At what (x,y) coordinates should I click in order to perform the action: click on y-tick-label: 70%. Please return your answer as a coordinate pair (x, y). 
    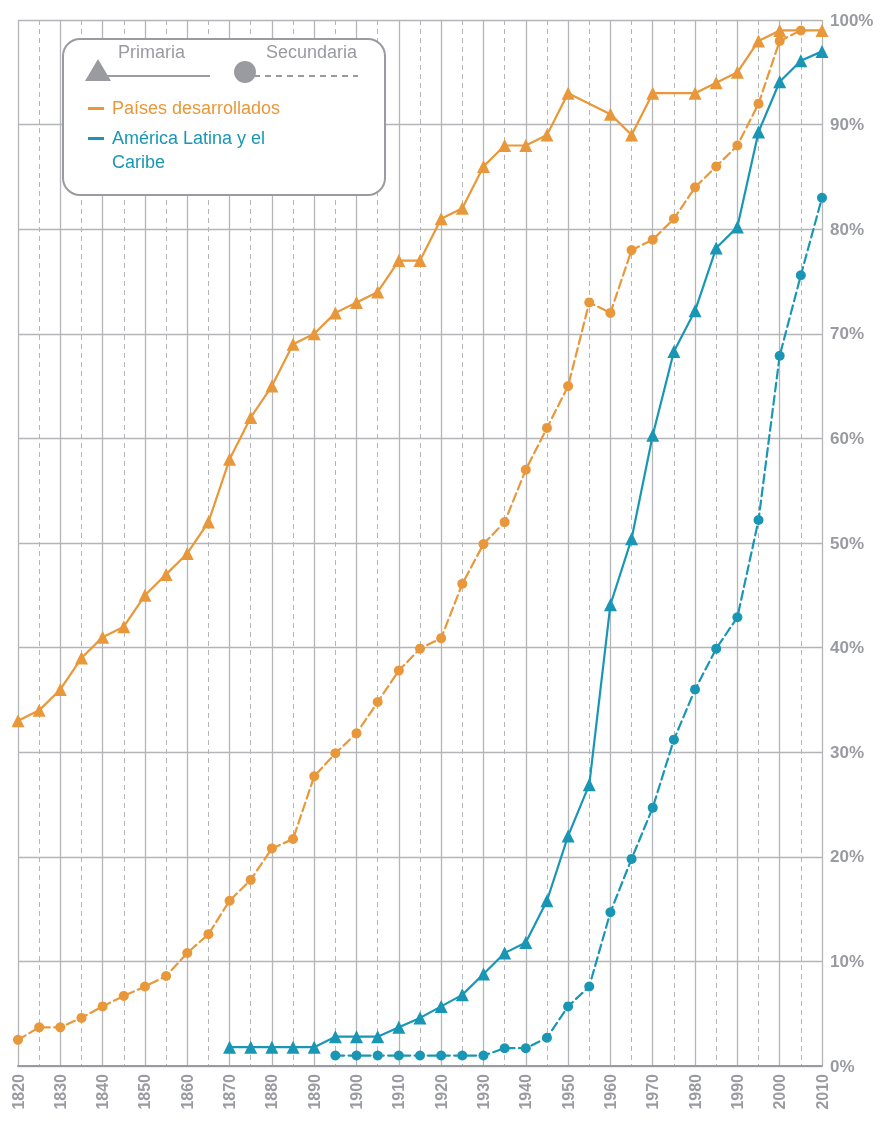
    Looking at the image, I should click on (847, 334).